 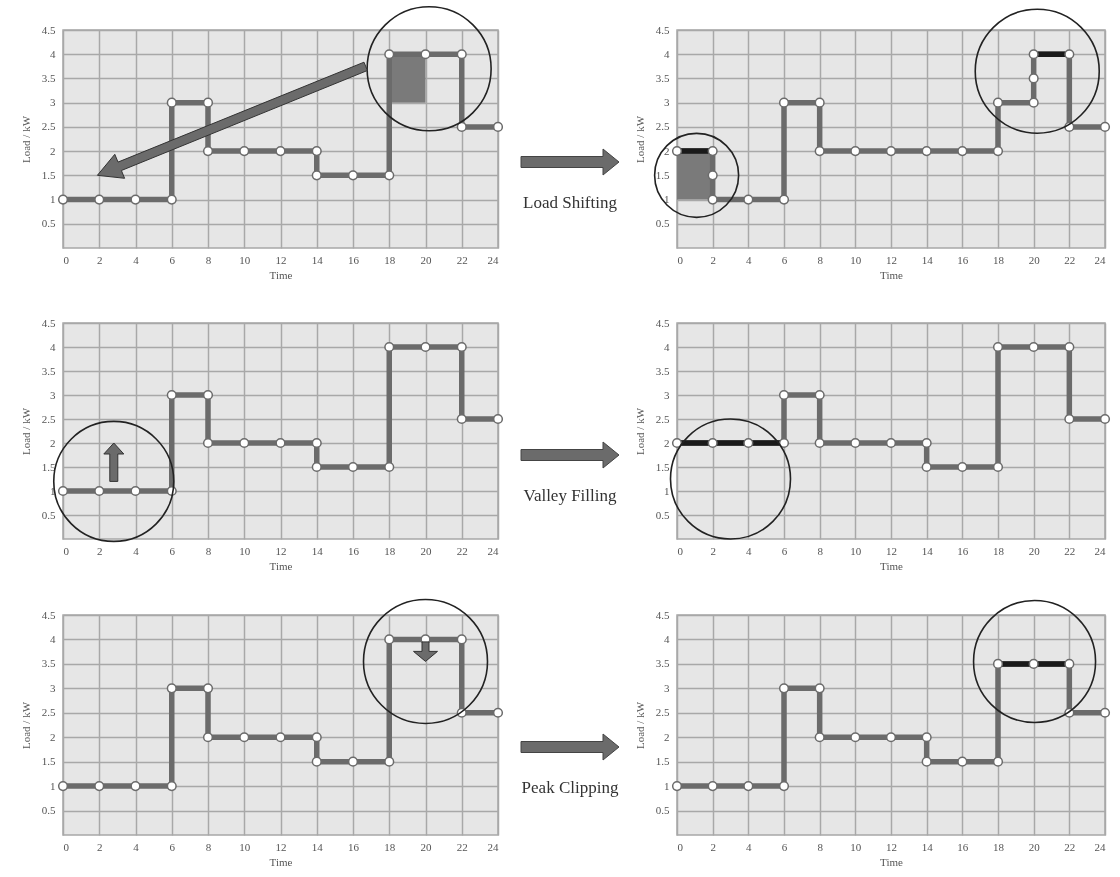 What do you see at coordinates (749, 550) in the screenshot?
I see `x-tick-label: 4` at bounding box center [749, 550].